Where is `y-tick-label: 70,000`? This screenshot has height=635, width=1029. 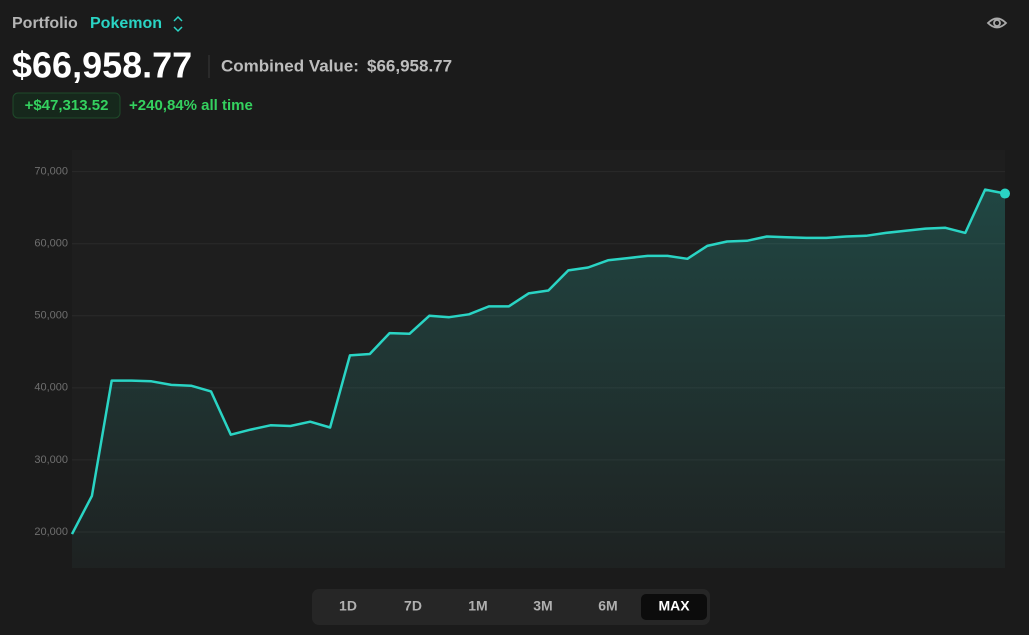
y-tick-label: 70,000 is located at coordinates (51, 172).